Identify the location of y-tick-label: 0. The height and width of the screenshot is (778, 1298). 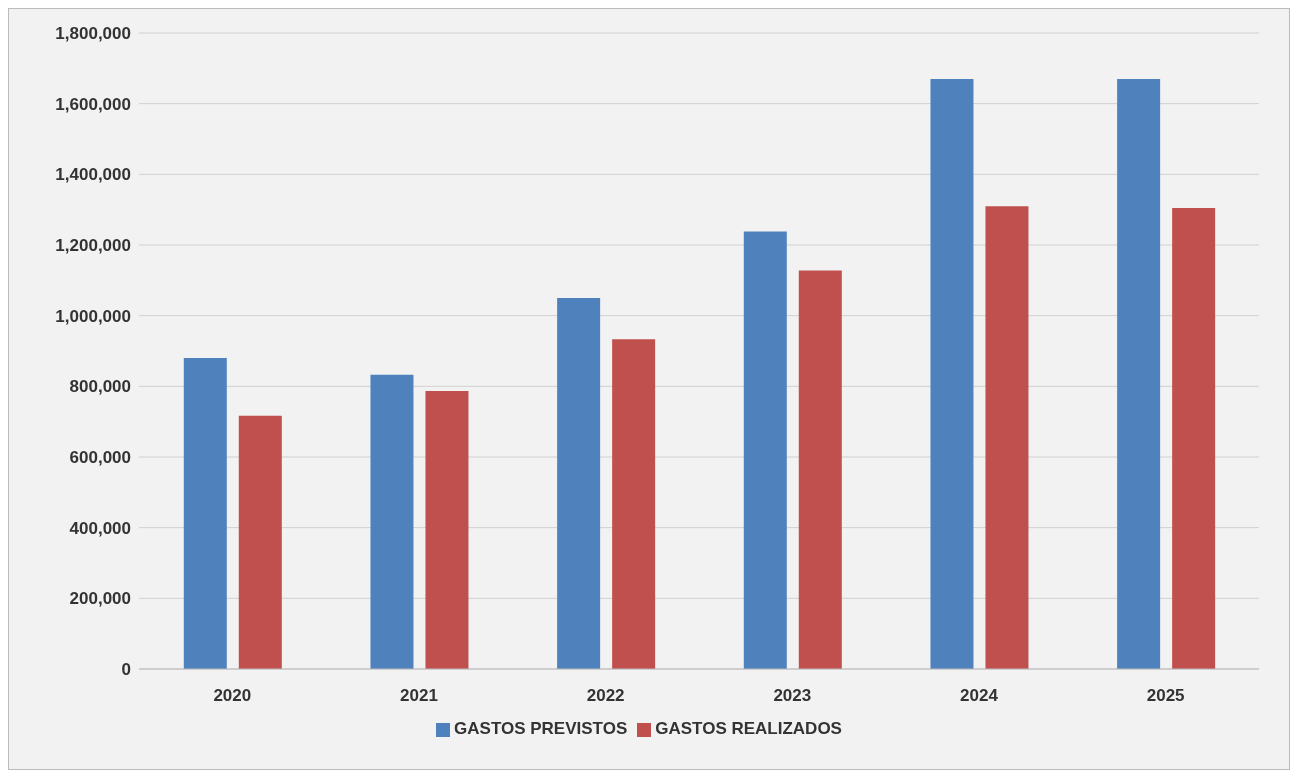
(126, 670).